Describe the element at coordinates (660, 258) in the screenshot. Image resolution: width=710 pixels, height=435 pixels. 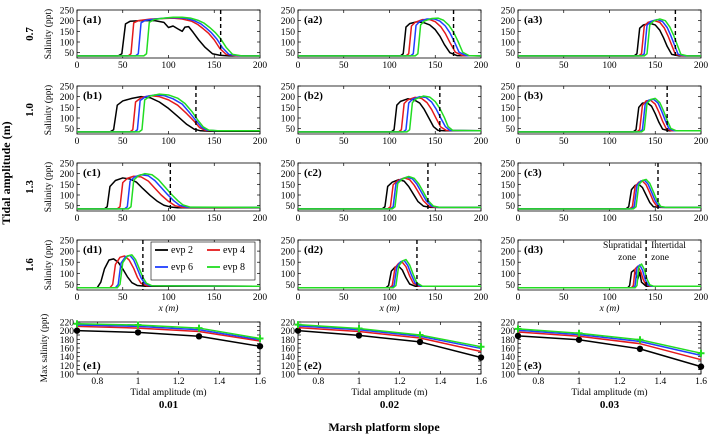
I see `intertidal-label: zone` at that location.